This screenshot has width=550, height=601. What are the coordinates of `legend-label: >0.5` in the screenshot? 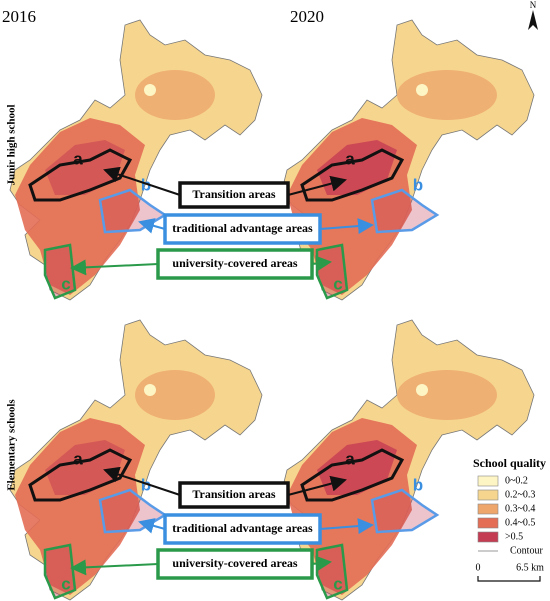 It's located at (514, 536).